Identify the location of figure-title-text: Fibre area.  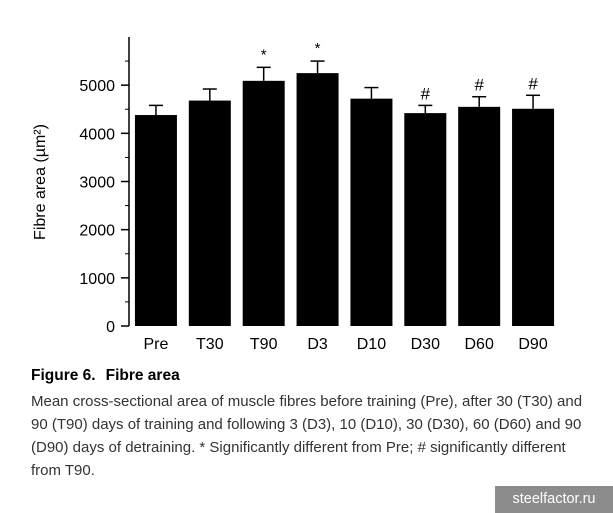
(142, 375).